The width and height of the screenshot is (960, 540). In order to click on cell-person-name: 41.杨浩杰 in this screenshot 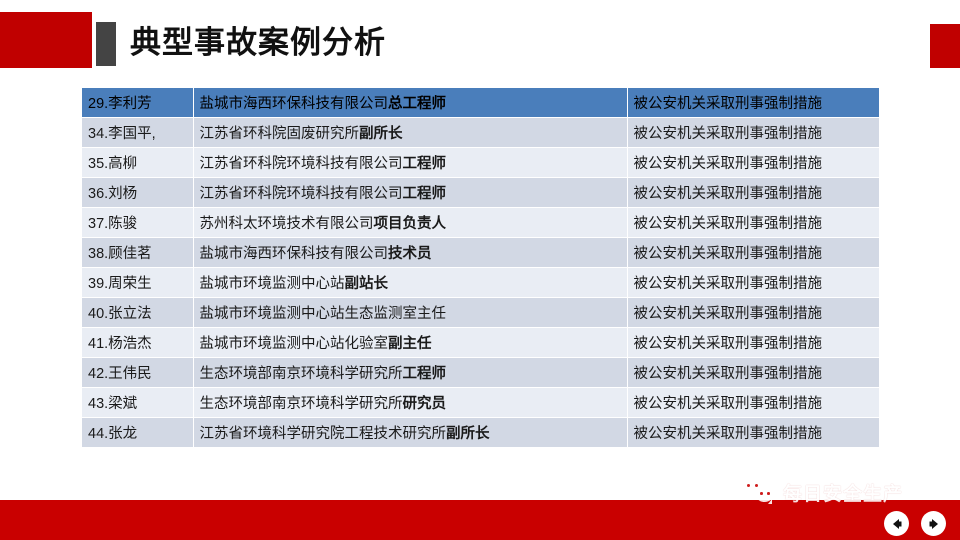, I will do `click(138, 342)`.